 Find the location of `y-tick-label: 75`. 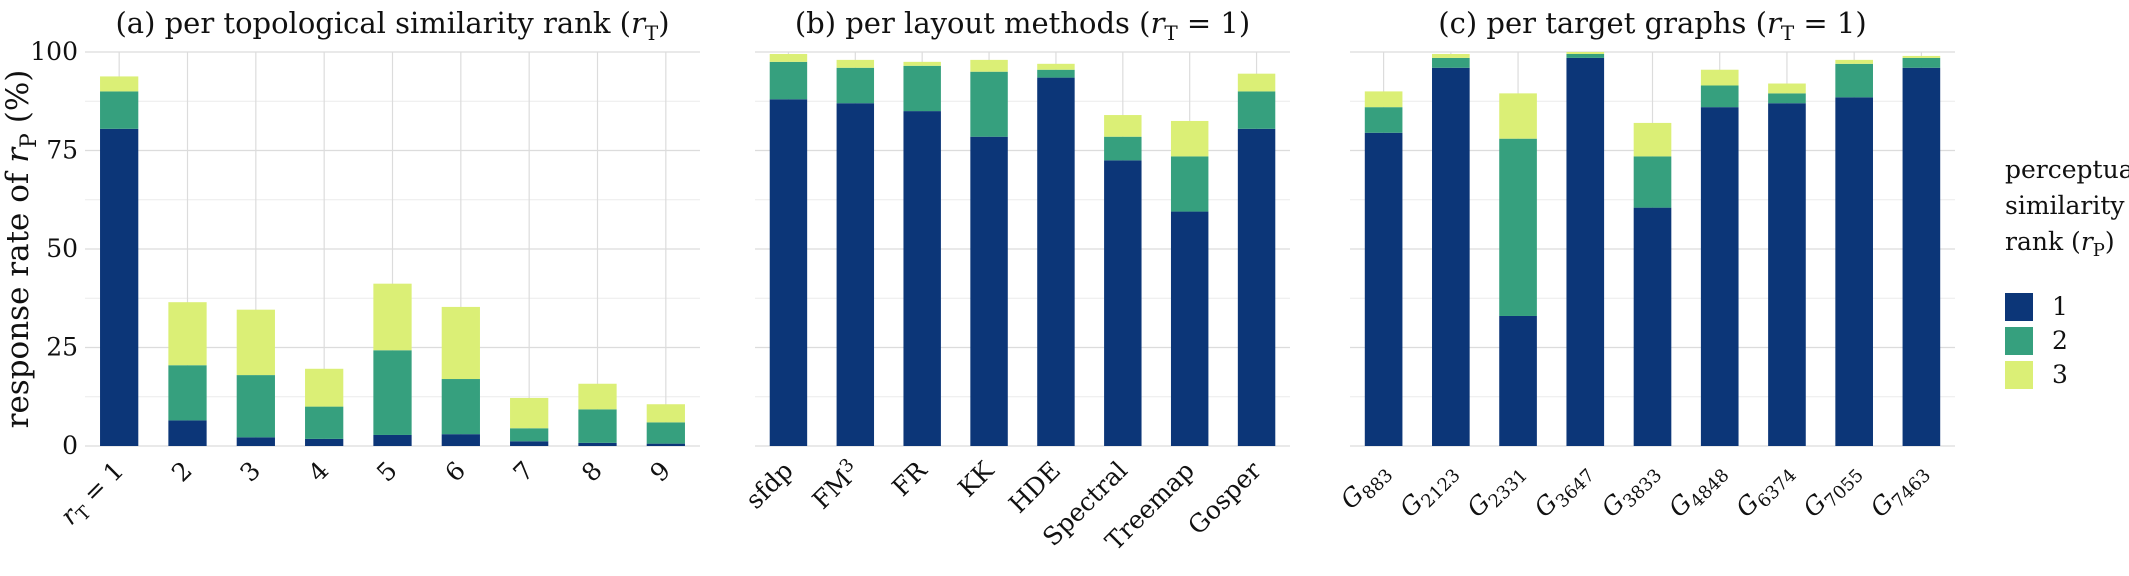

y-tick-label: 75 is located at coordinates (62, 150).